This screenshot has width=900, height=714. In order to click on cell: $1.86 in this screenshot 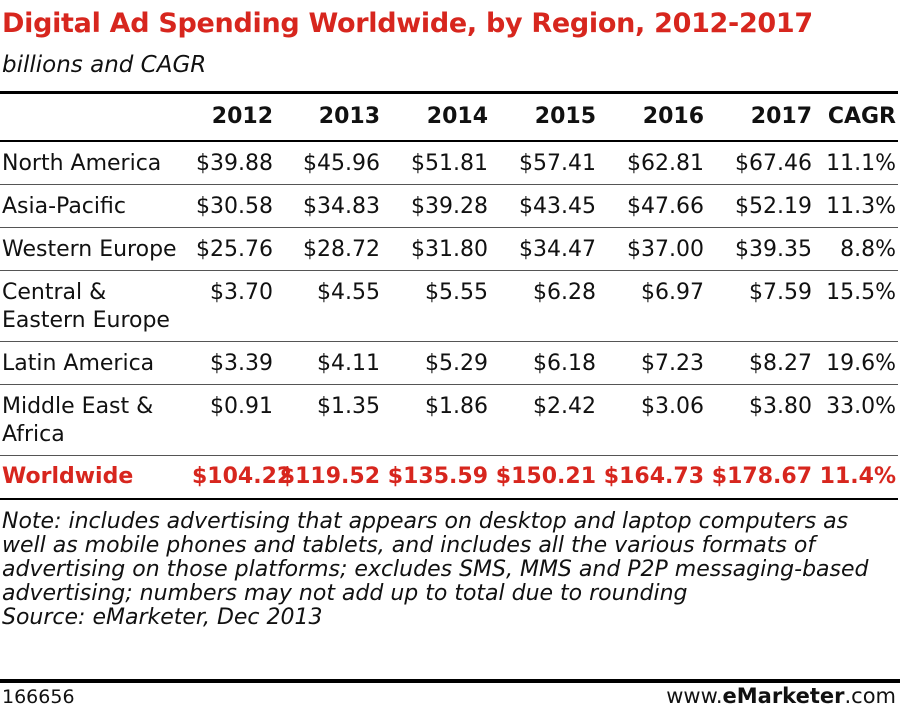, I will do `click(436, 420)`.